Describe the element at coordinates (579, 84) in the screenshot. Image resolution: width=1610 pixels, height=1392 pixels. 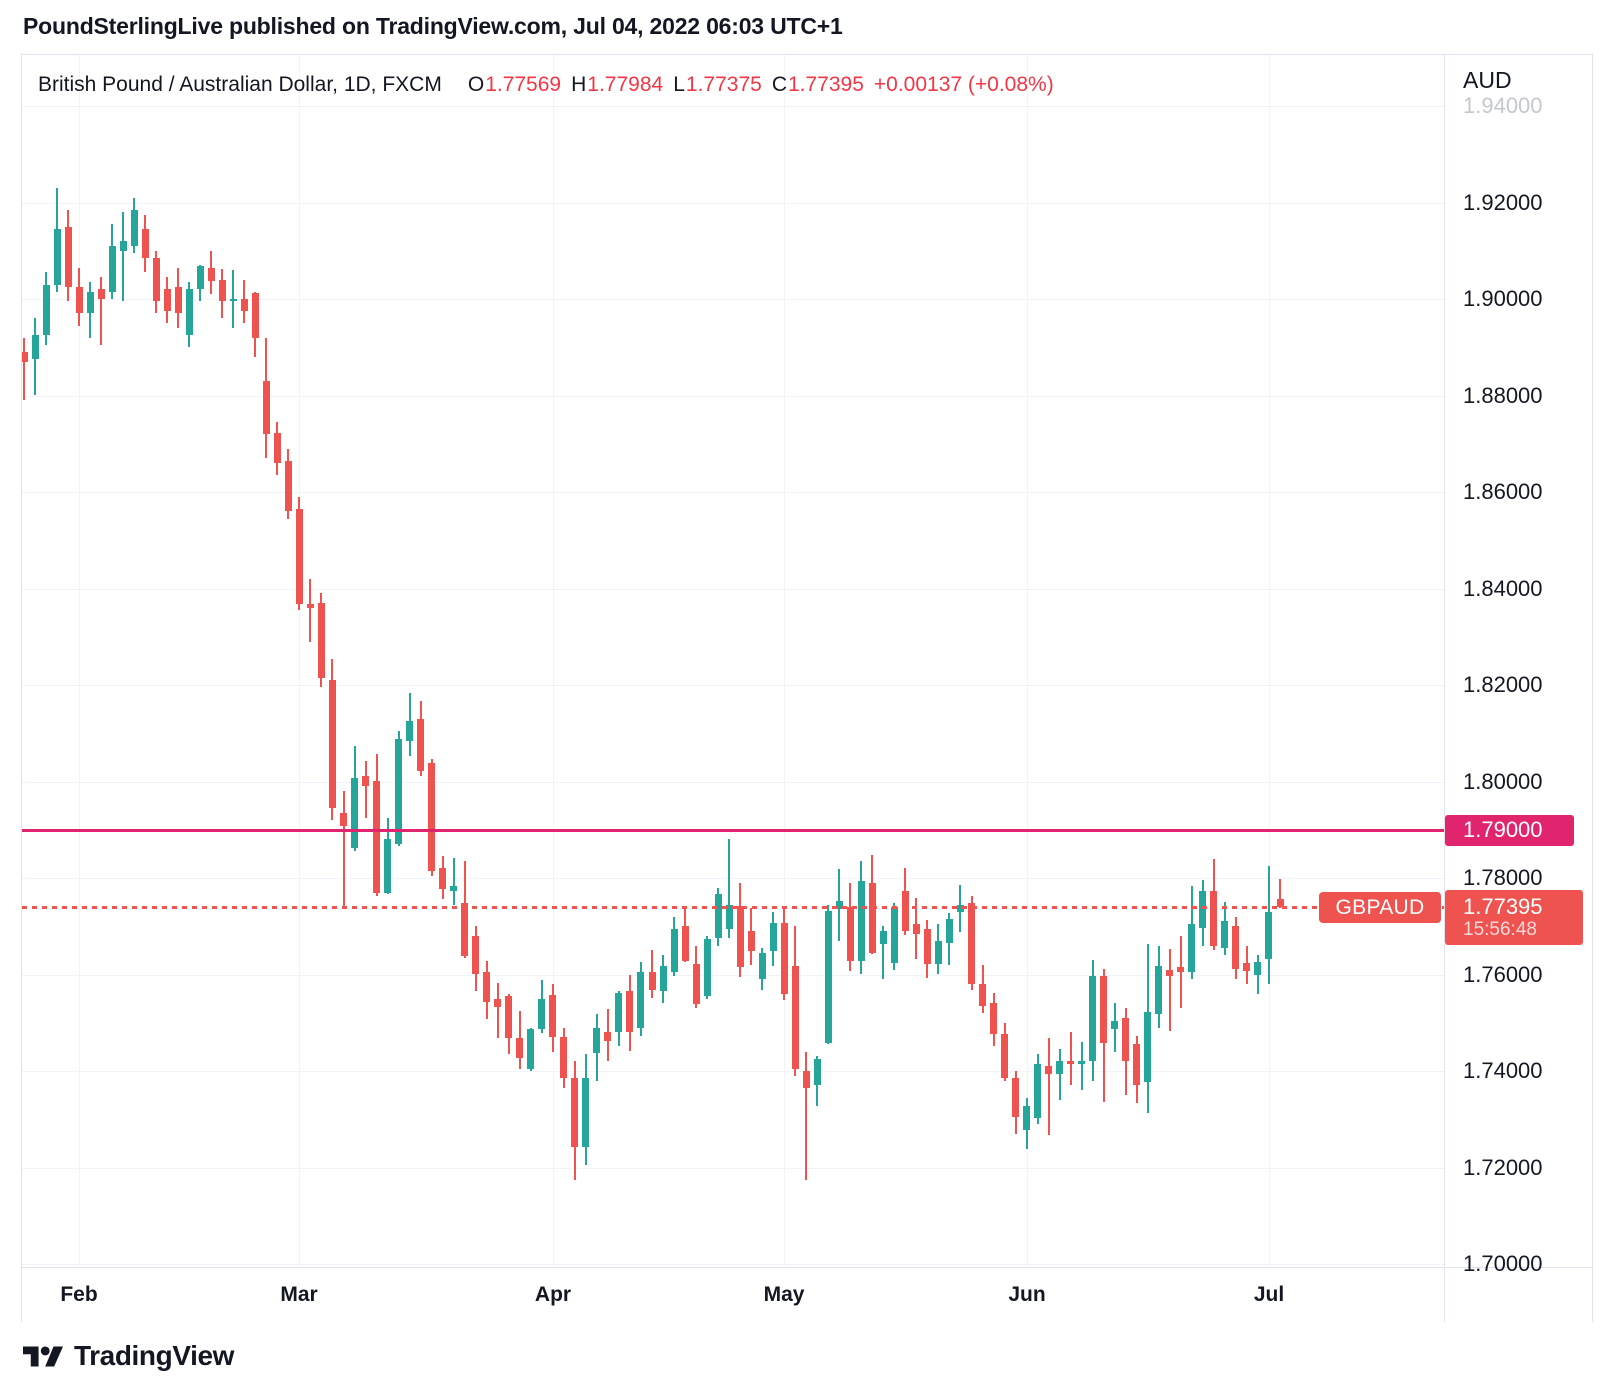
I see `high-label: H` at that location.